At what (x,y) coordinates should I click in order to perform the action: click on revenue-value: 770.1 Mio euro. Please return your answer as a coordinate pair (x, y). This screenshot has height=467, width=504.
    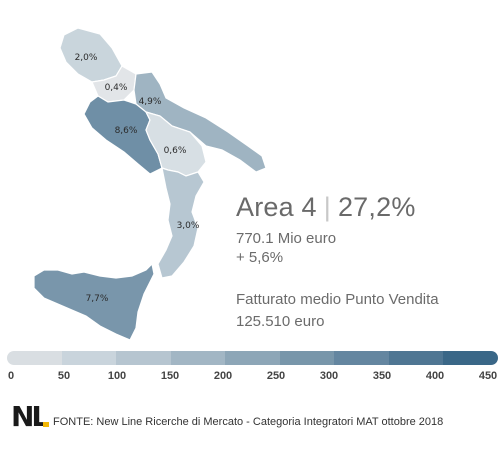
    Looking at the image, I should click on (286, 238).